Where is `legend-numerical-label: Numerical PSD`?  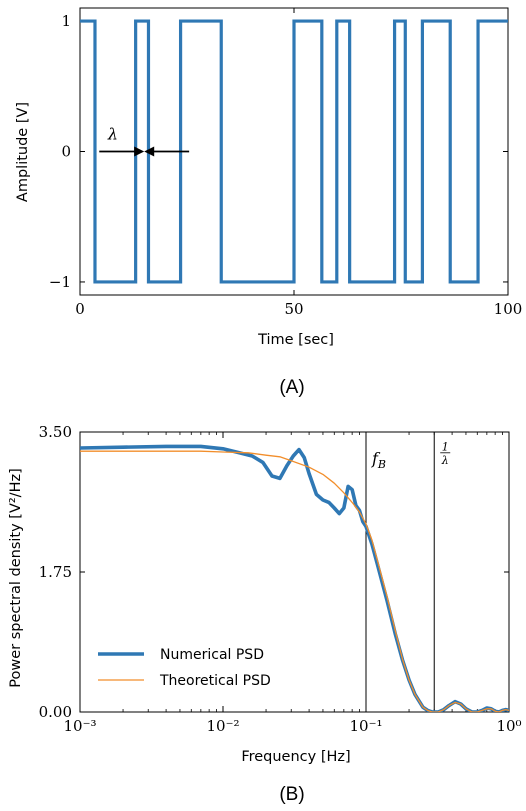 legend-numerical-label: Numerical PSD is located at coordinates (212, 655).